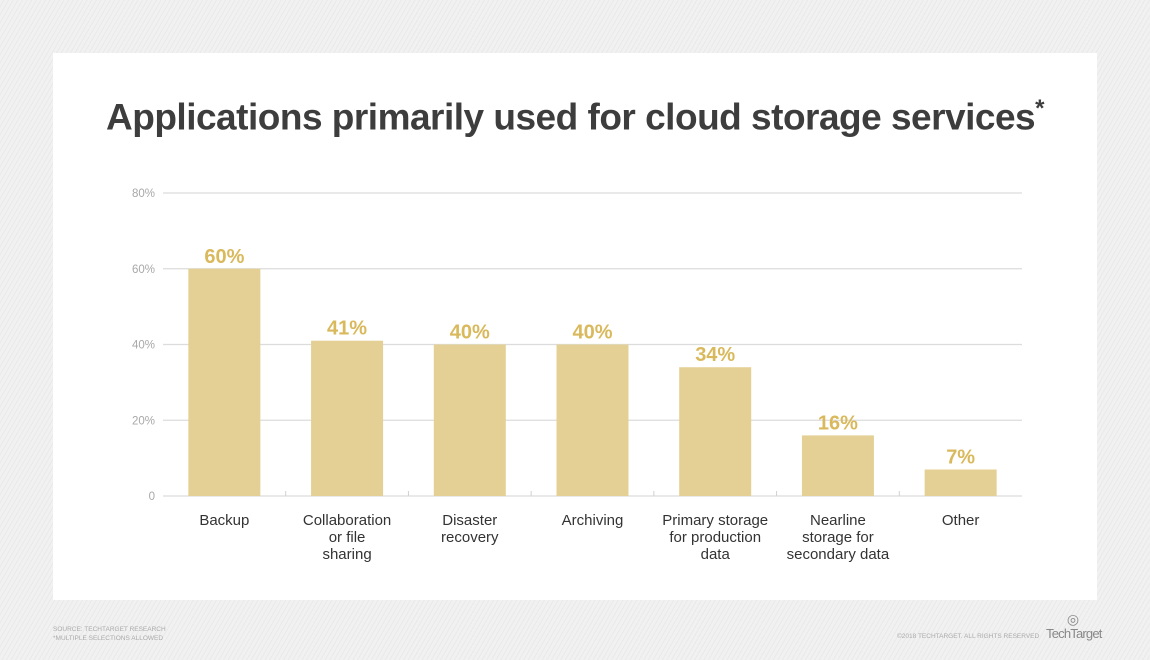  I want to click on x-tick-label: Backup, so click(224, 520).